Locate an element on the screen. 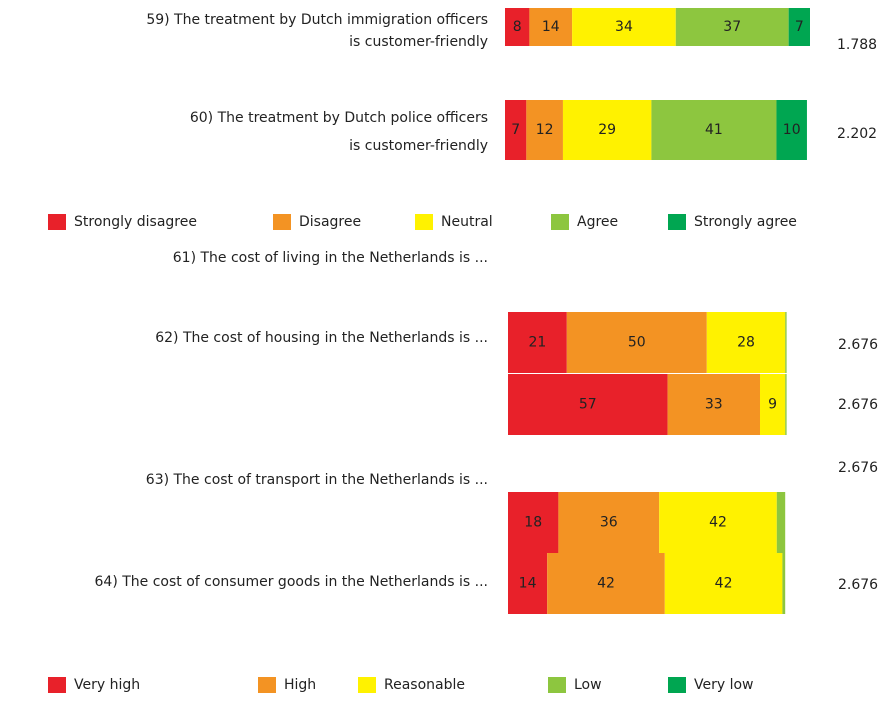 This screenshot has width=888, height=726. value-label: 33 is located at coordinates (714, 405).